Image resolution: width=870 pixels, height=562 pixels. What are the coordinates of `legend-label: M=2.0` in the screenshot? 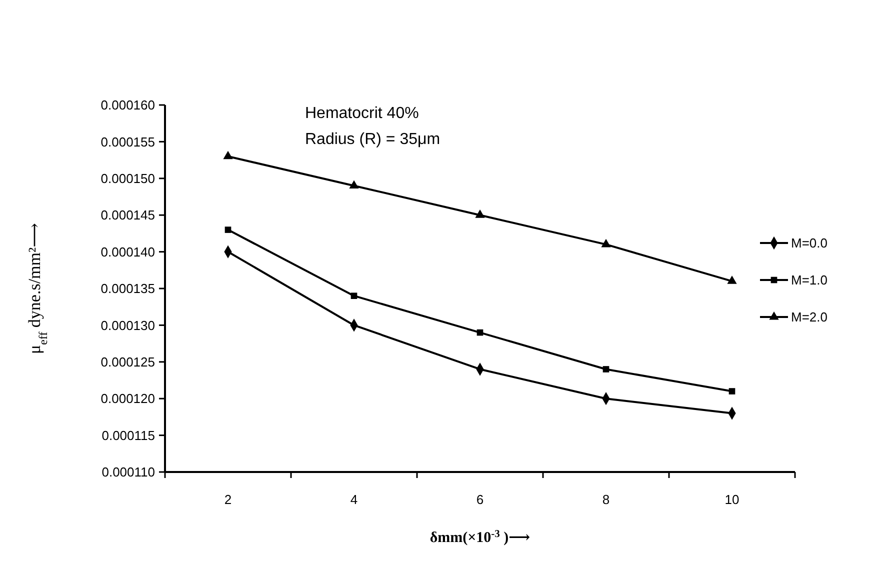 It's located at (809, 317).